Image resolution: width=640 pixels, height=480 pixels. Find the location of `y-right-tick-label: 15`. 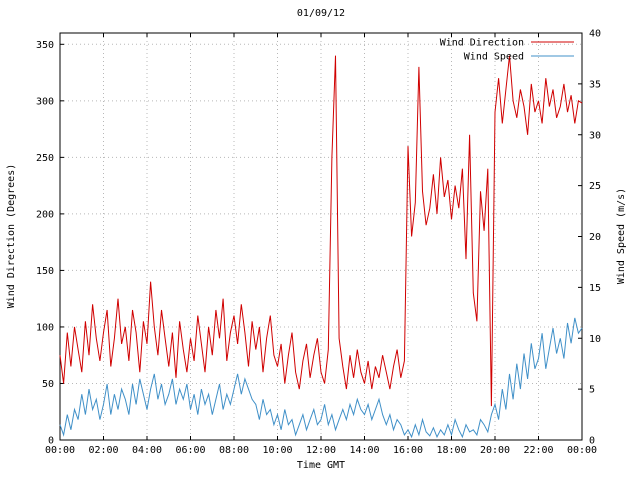

y-right-tick-label: 15 is located at coordinates (595, 288).